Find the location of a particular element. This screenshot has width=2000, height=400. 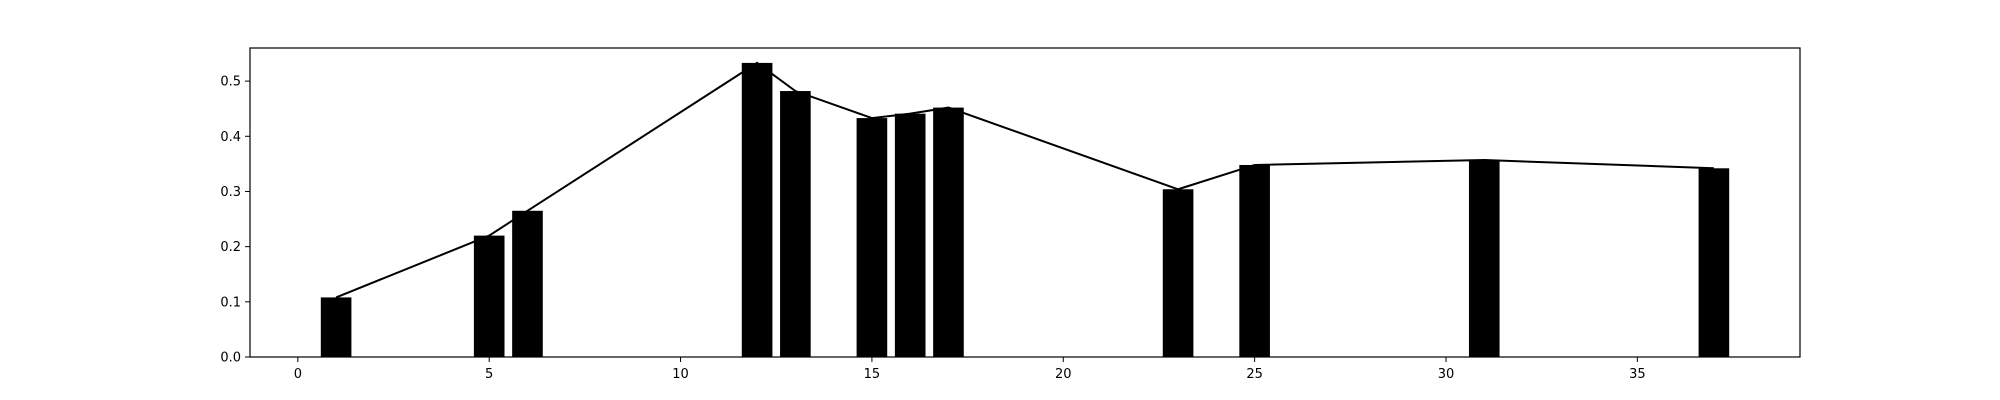

x-tick-label: 25 is located at coordinates (1254, 374).